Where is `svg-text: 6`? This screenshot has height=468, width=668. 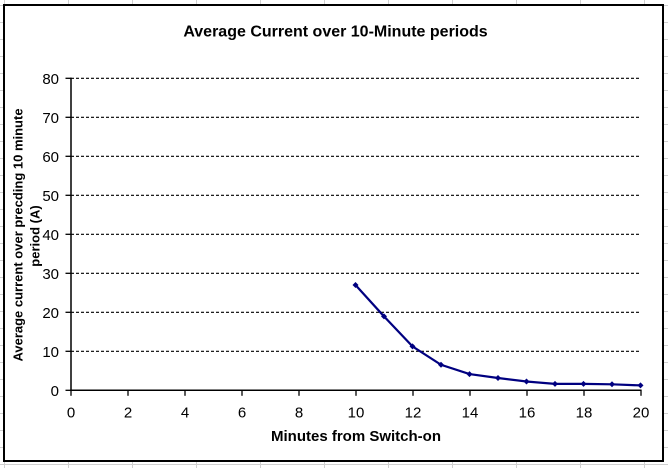
svg-text: 6 is located at coordinates (242, 413).